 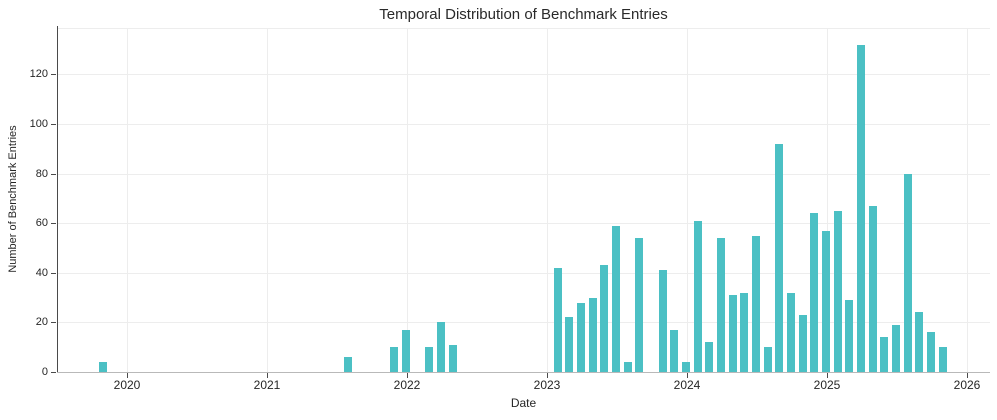 What do you see at coordinates (523, 372) in the screenshot?
I see `x-axis-line` at bounding box center [523, 372].